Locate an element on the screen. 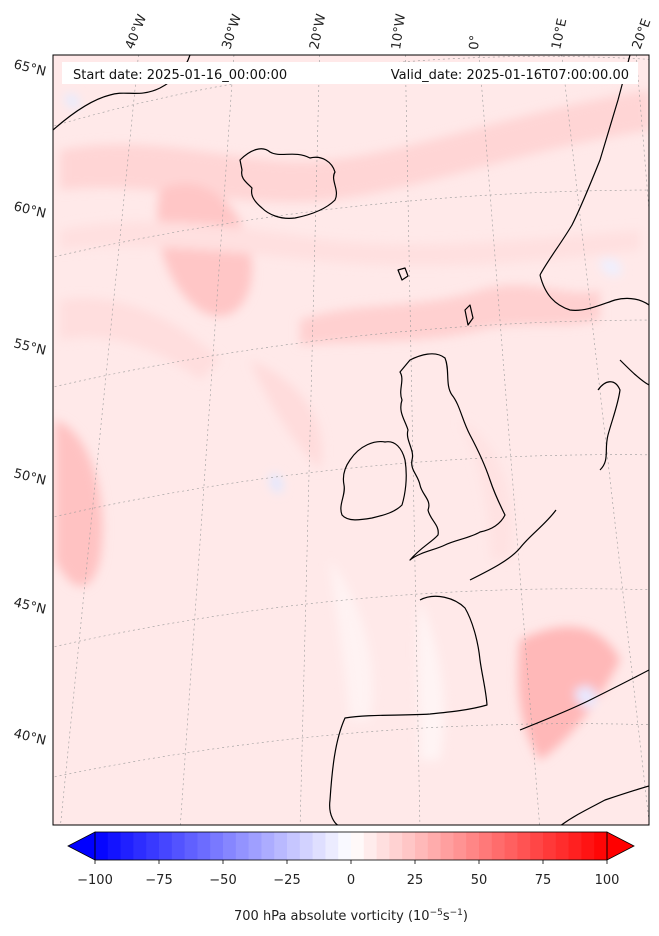  colorbar-tick-label: −50 is located at coordinates (222, 880).